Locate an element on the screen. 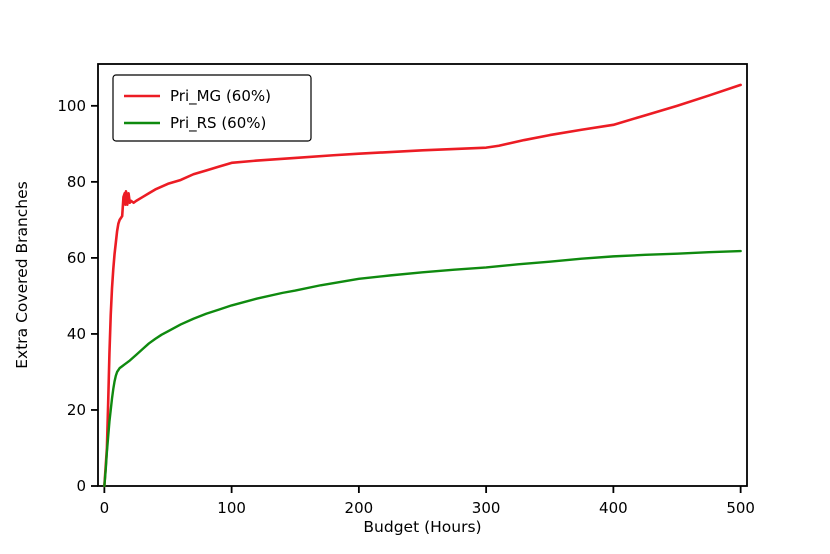 The width and height of the screenshot is (830, 554). legend-label: Pri_MG (60%) is located at coordinates (220, 96).